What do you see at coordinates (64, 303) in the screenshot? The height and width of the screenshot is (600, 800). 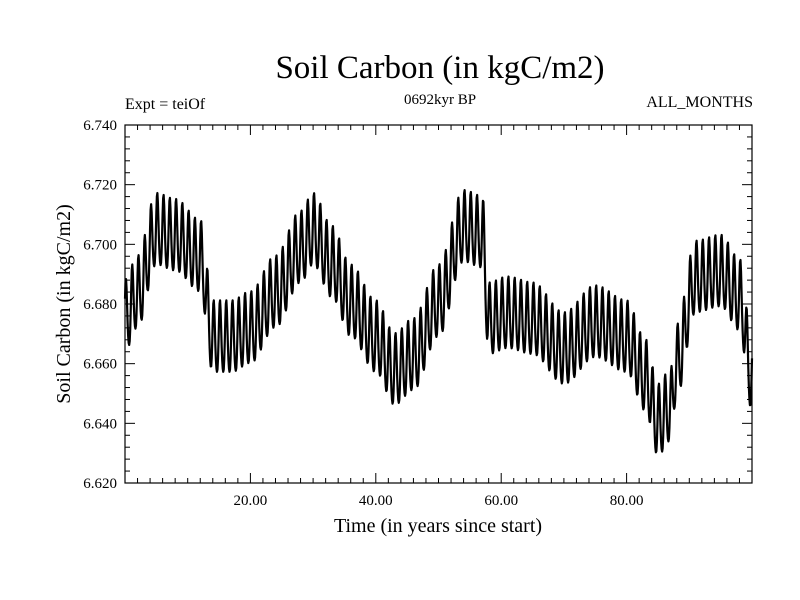 I see `y-axis-label: Soil Carbon (in kgC/m2)` at bounding box center [64, 303].